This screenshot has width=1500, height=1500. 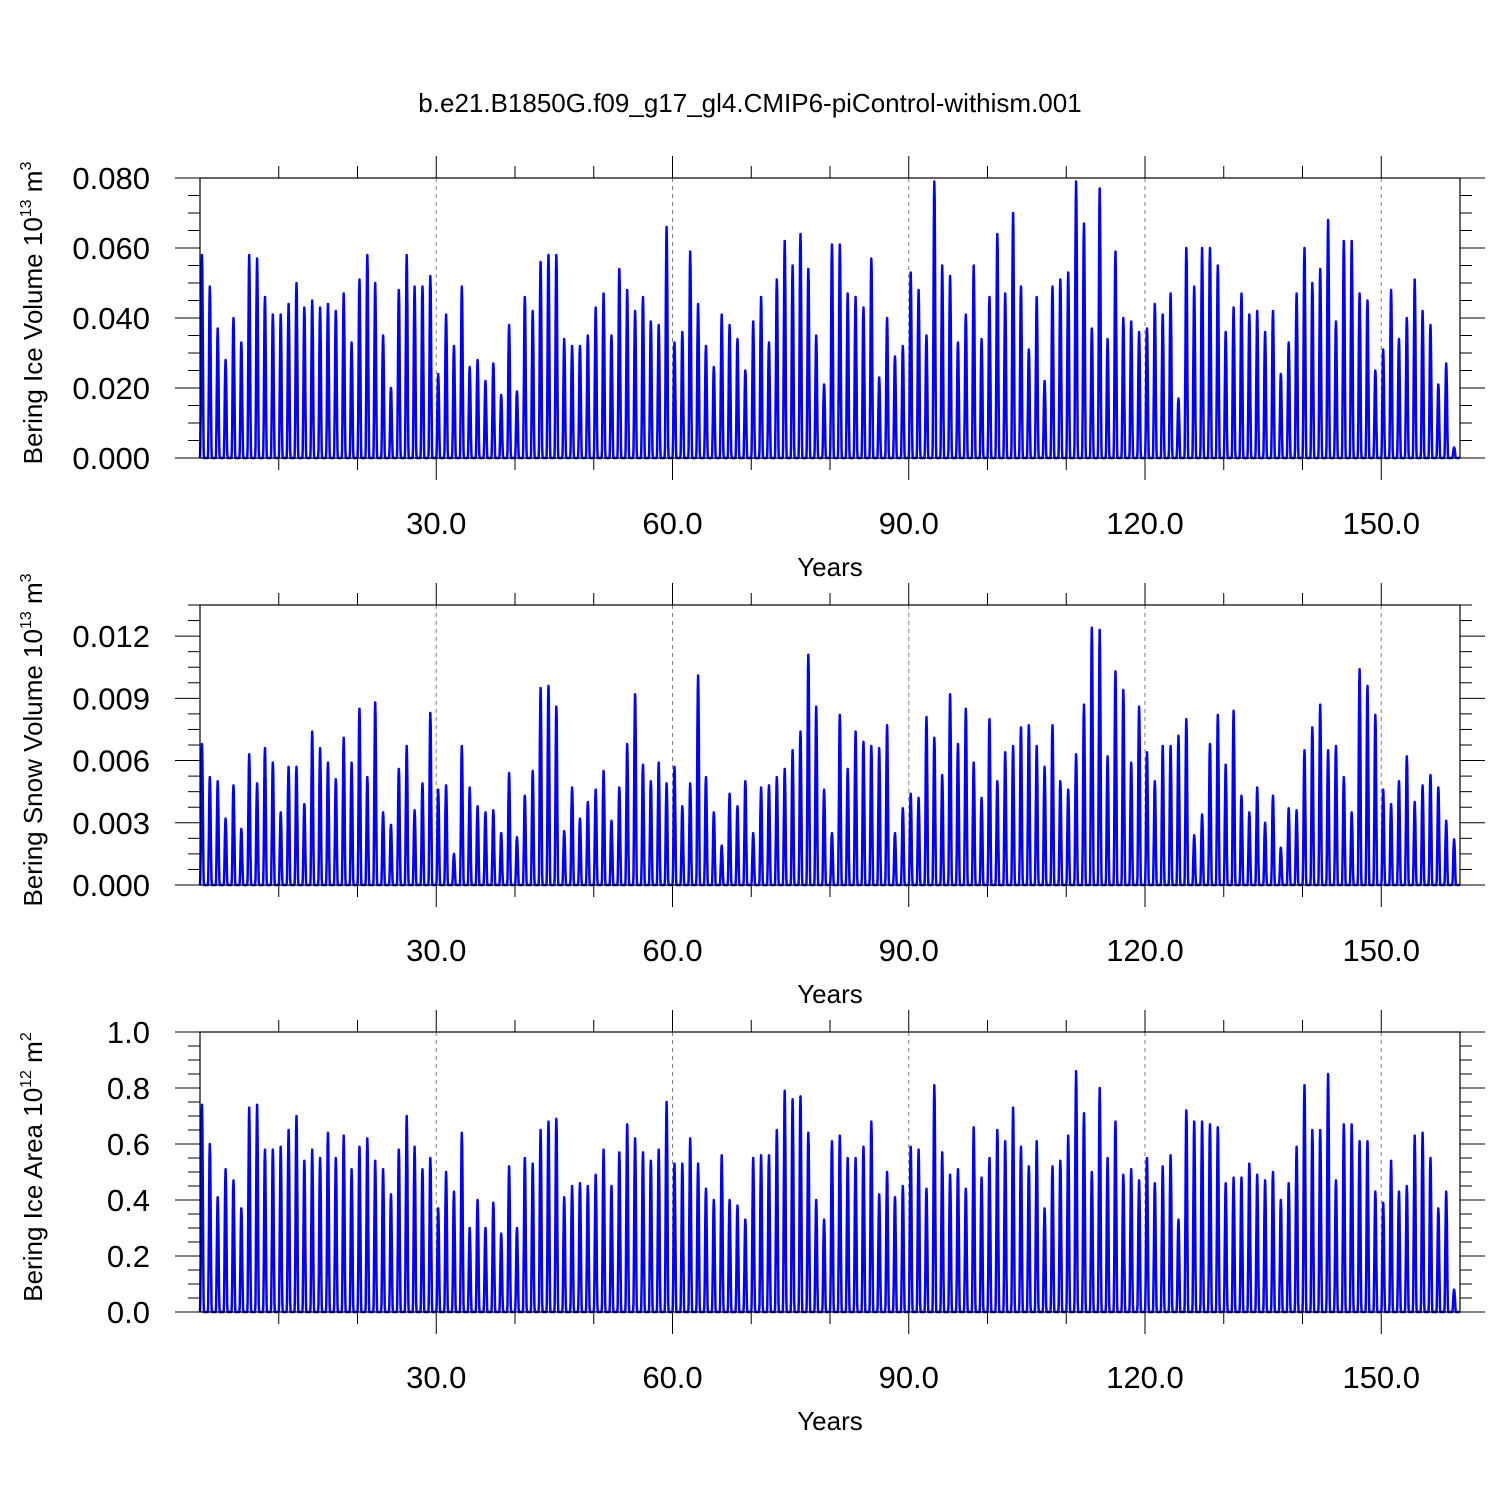 What do you see at coordinates (128, 1144) in the screenshot?
I see `y-tick-label: 0.6` at bounding box center [128, 1144].